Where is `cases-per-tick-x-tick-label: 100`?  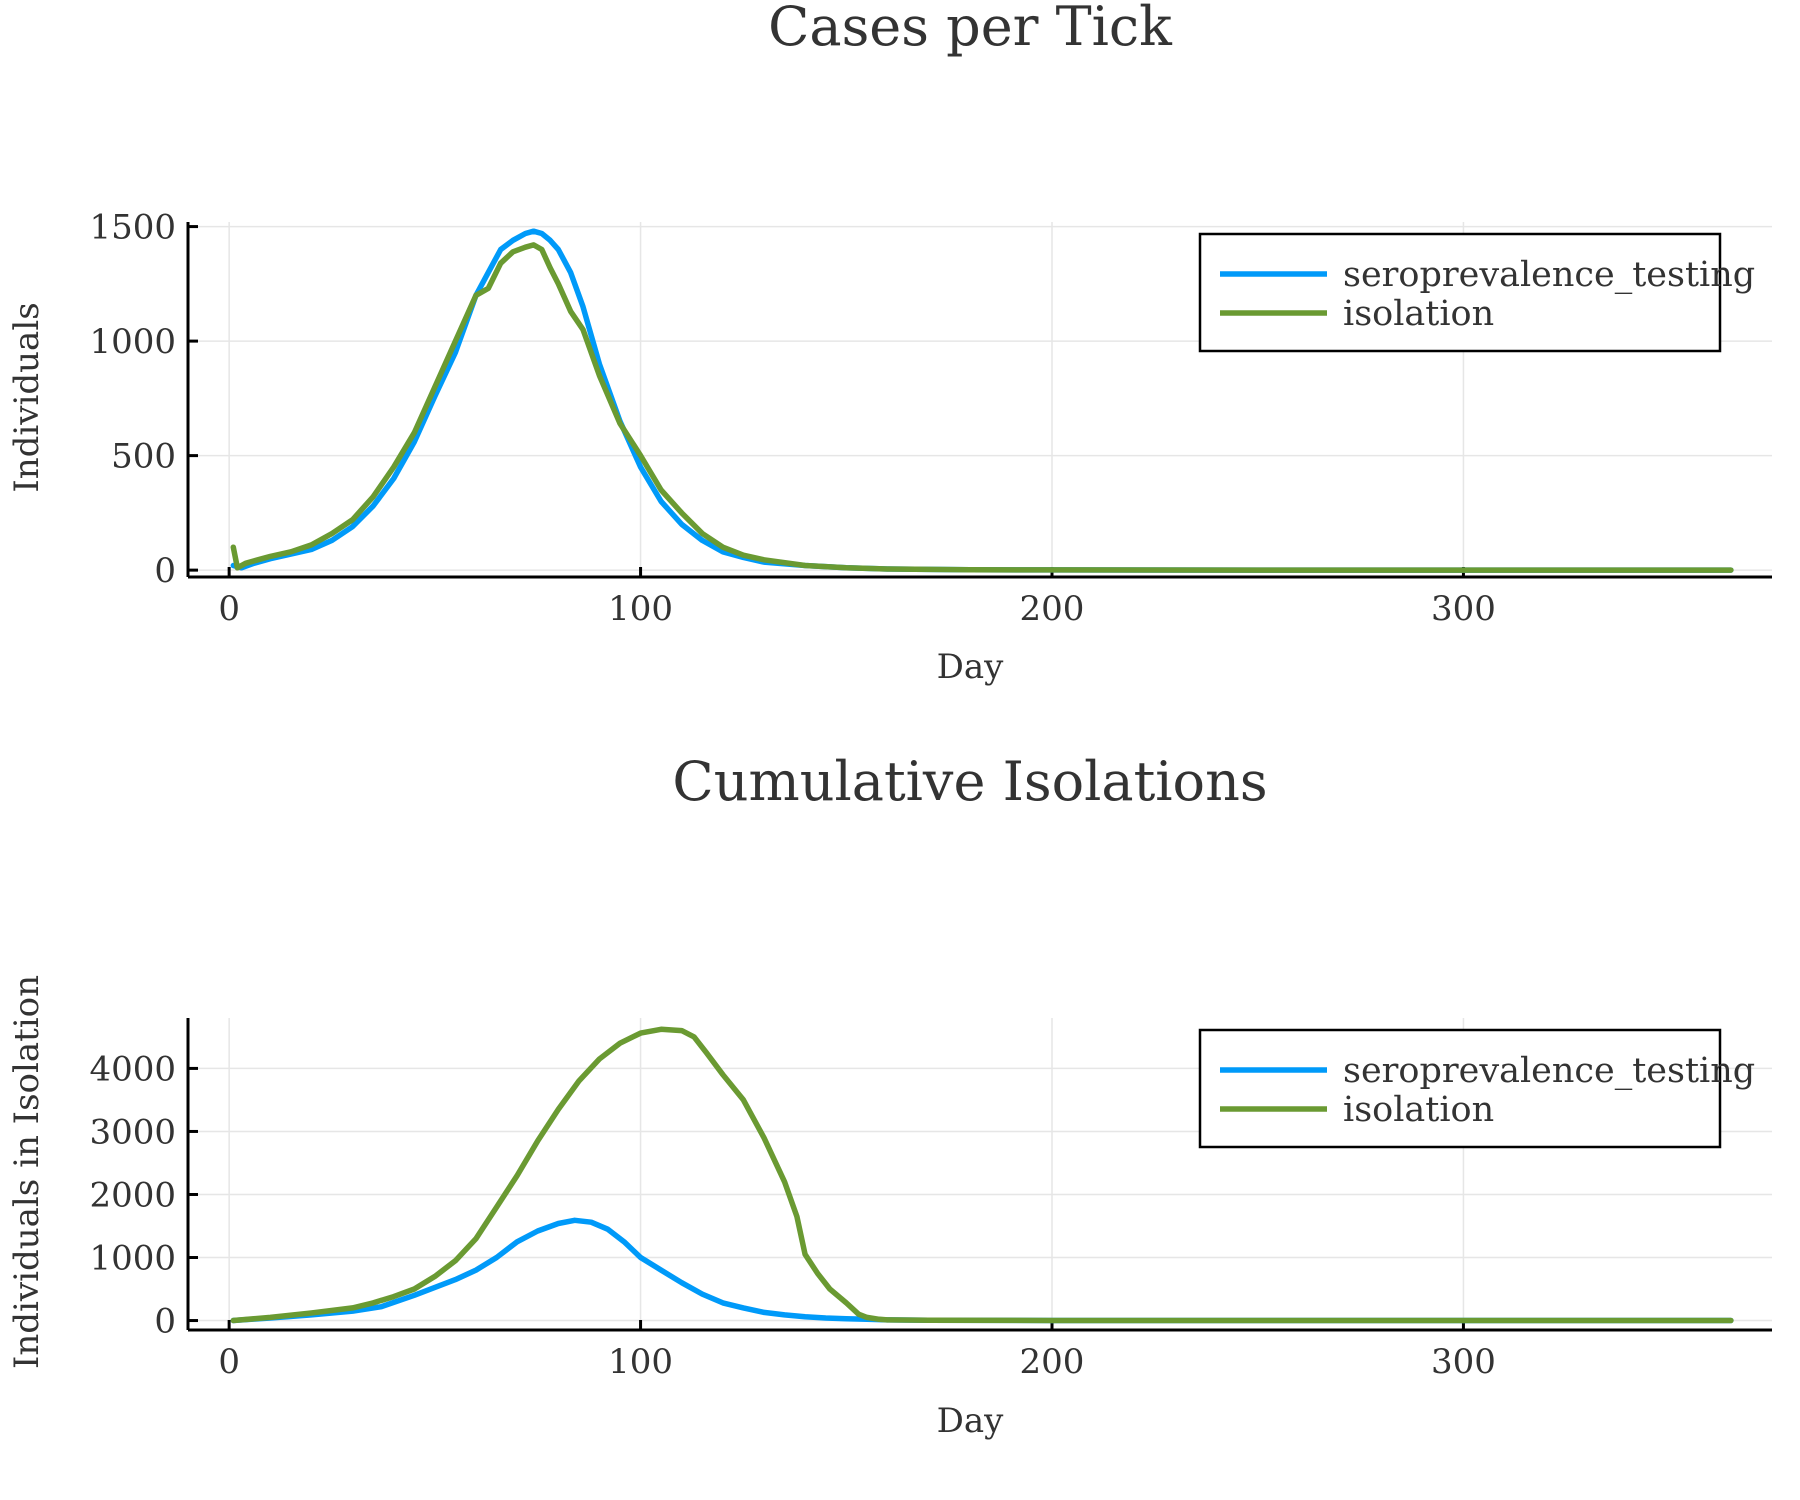
cases-per-tick-x-tick-label: 100 is located at coordinates (640, 609).